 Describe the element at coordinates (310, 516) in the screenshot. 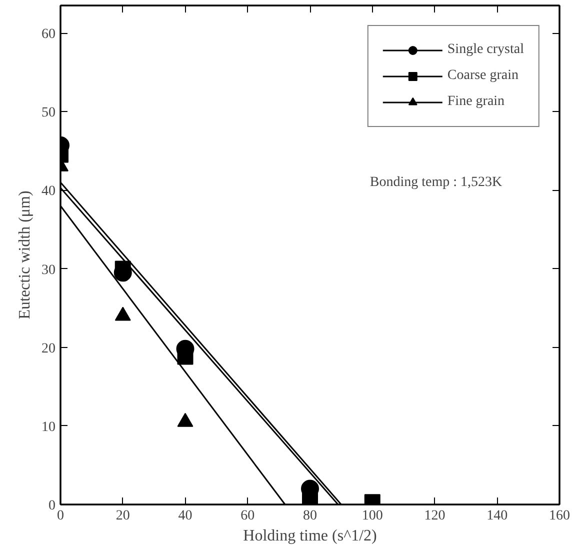

I see `x-tick-label: 80` at that location.